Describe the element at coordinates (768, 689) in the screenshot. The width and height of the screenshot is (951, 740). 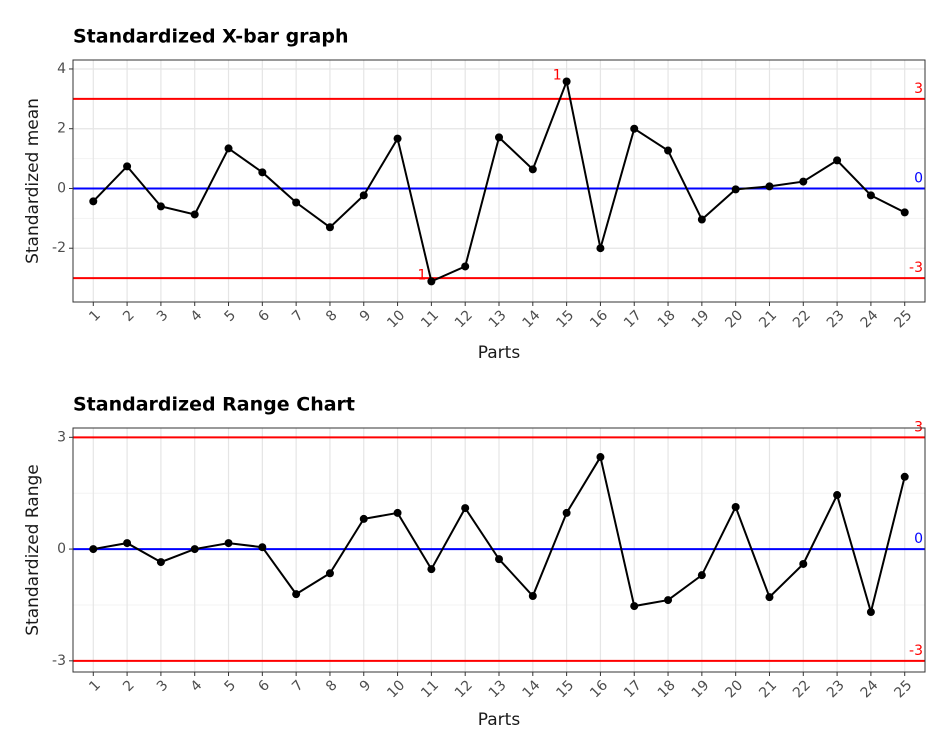
I see `x-tick-label: 21` at that location.